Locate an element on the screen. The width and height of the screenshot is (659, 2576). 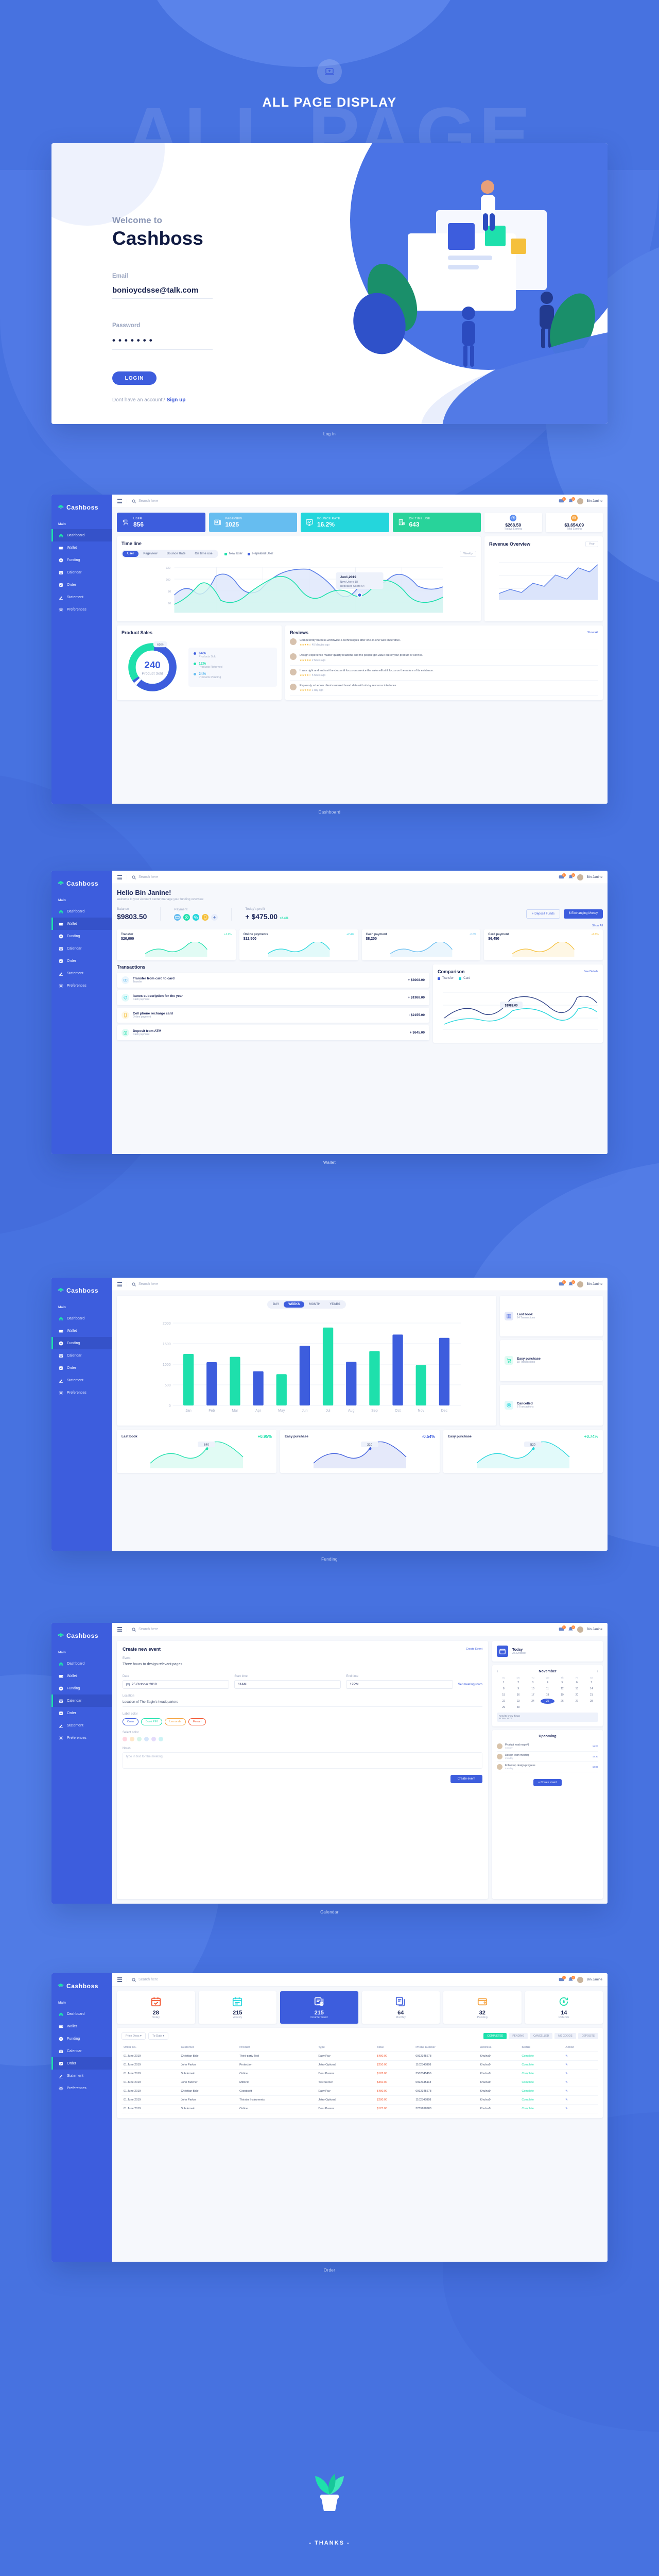
calendar-day: 20 is located at coordinates (577, 1695).